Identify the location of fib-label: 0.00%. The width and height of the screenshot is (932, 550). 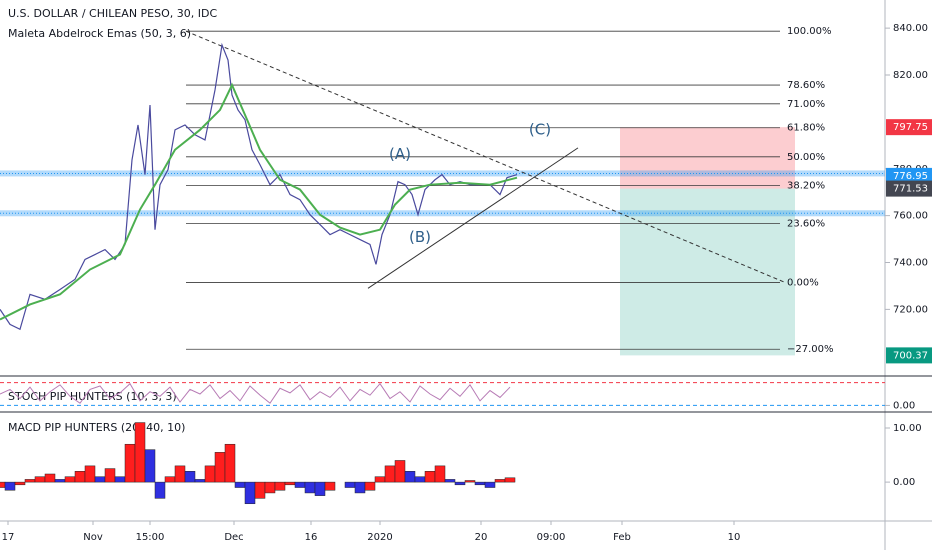
(803, 282).